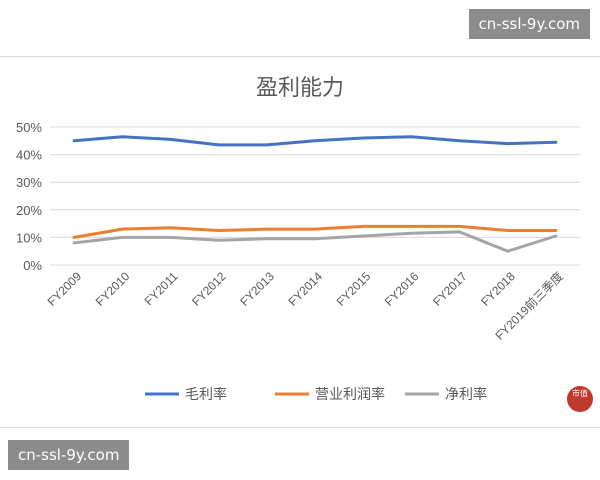 This screenshot has height=480, width=600. Describe the element at coordinates (529, 24) in the screenshot. I see `watermark-top-right: cn-ssl-9y.com` at that location.